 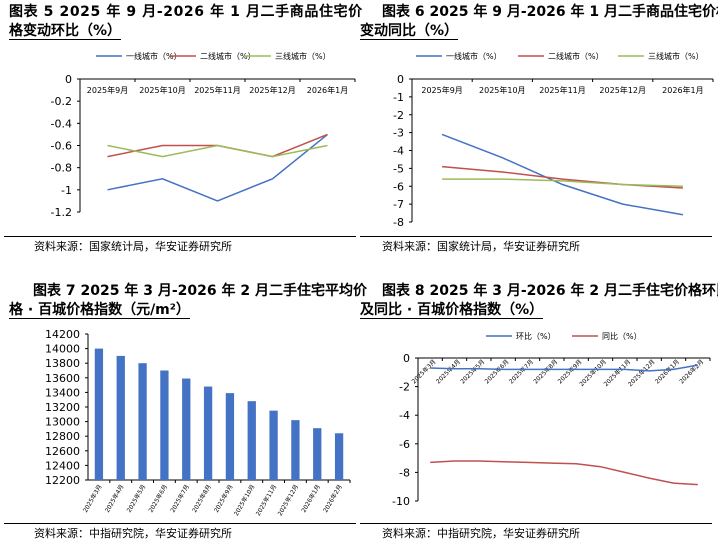 What do you see at coordinates (521, 372) in the screenshot?
I see `c8-x-tick-label: 2025年7月` at bounding box center [521, 372].